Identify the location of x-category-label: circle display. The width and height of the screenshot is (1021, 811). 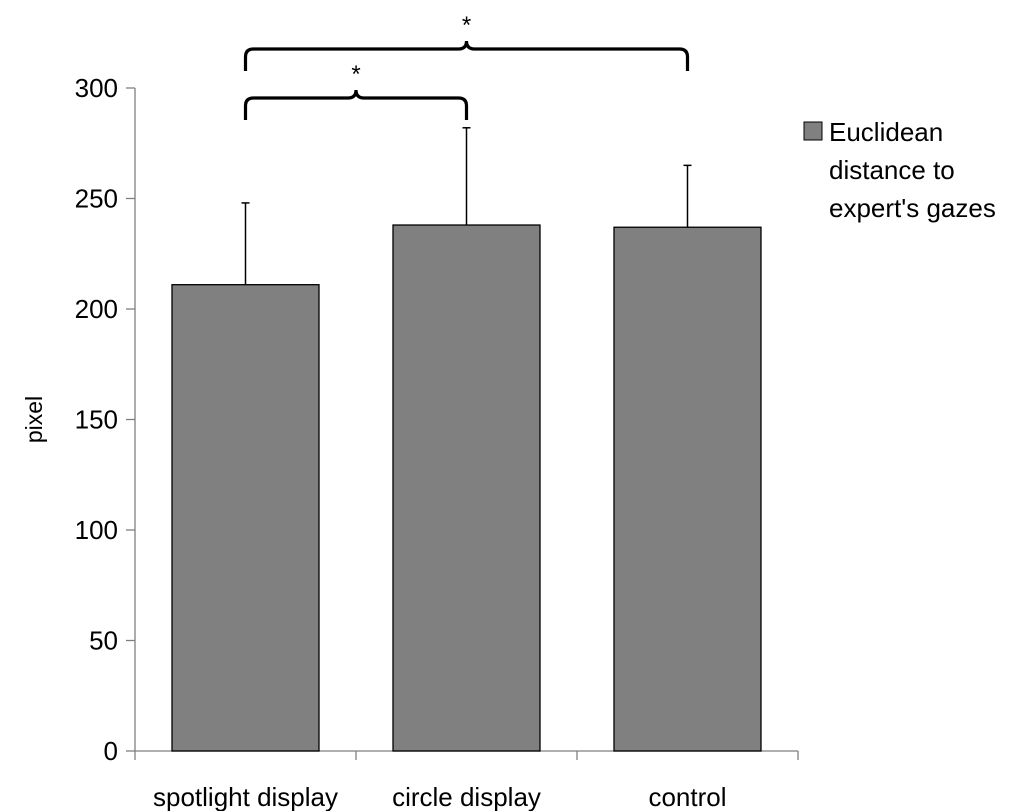
(466, 796).